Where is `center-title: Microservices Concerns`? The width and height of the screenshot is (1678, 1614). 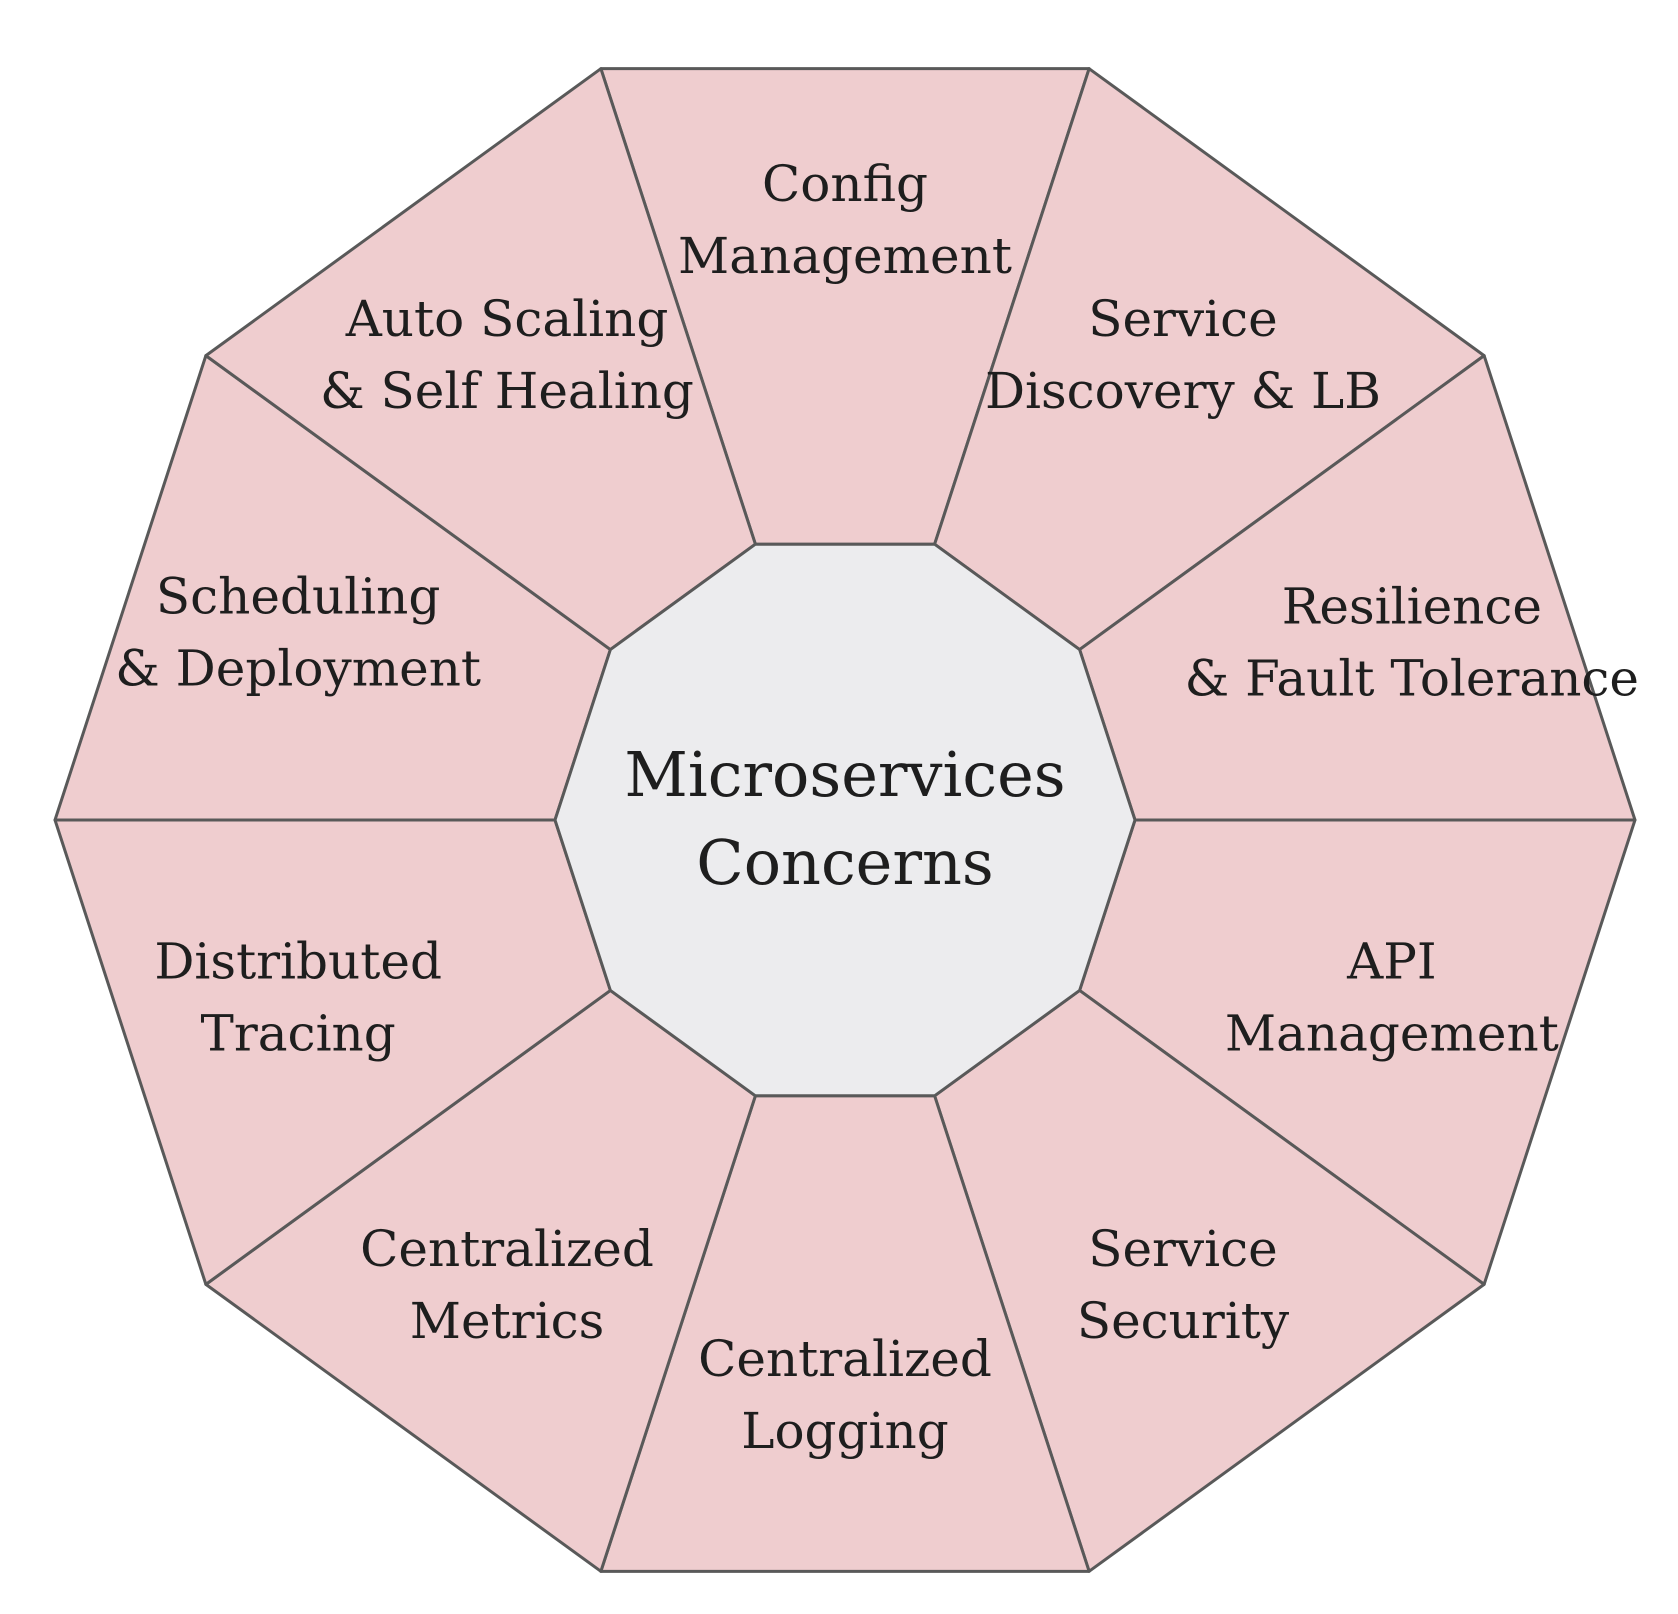
center-title: Microservices Concerns is located at coordinates (844, 818).